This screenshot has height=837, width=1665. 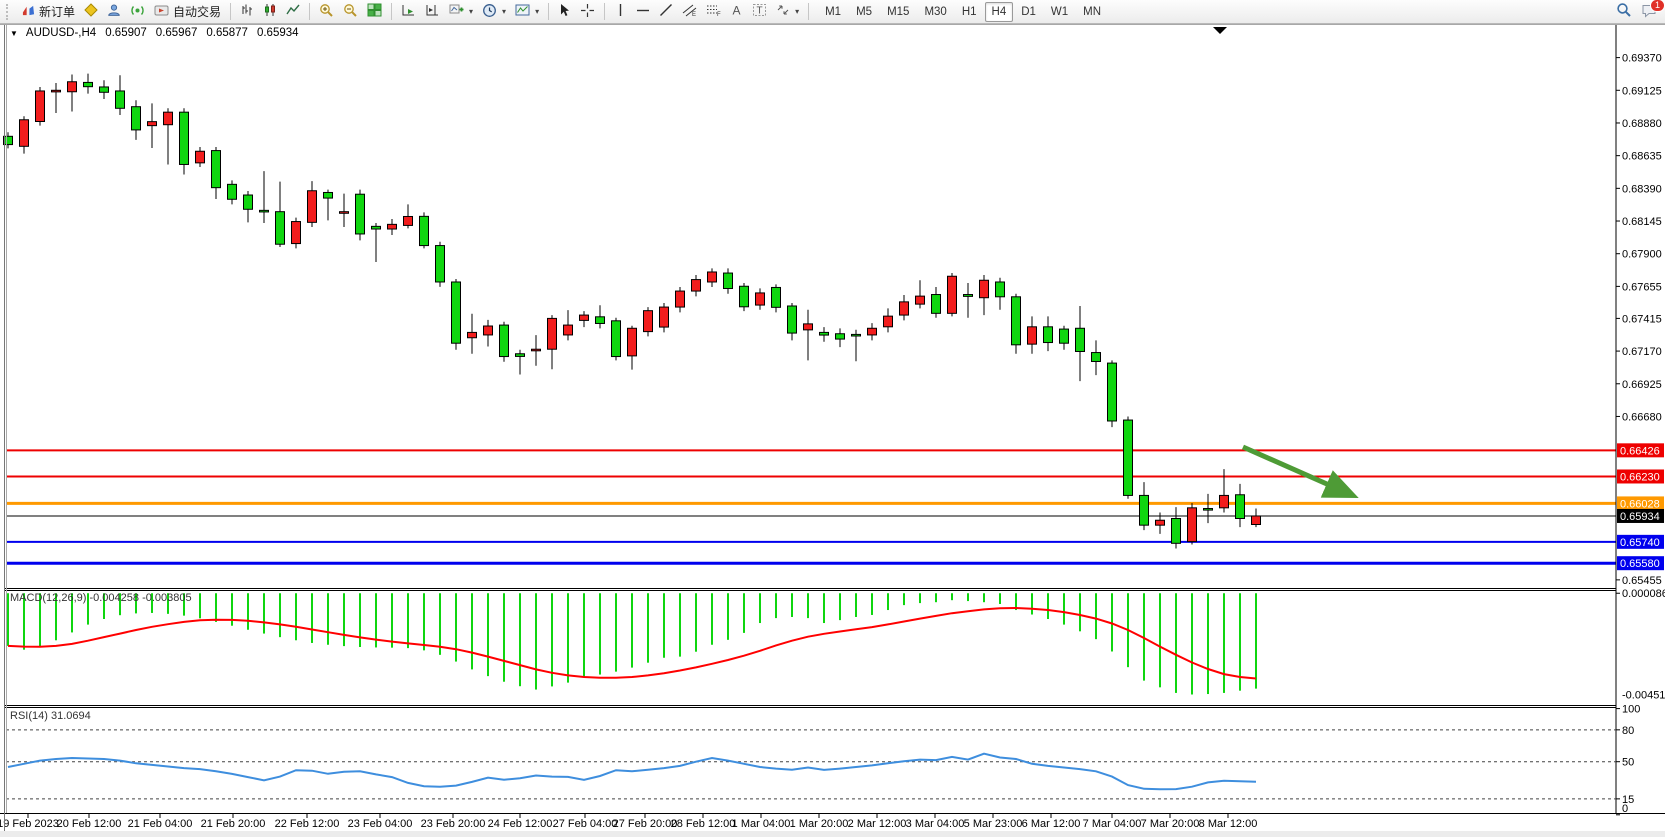 I want to click on svg-text: 15, so click(x=1628, y=800).